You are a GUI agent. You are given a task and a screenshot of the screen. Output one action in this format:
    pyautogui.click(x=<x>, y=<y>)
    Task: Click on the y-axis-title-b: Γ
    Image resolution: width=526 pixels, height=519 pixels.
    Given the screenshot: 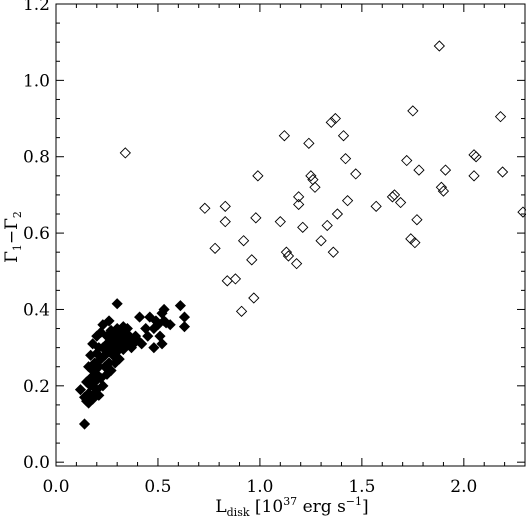 What is the action you would take?
    pyautogui.click(x=12, y=224)
    